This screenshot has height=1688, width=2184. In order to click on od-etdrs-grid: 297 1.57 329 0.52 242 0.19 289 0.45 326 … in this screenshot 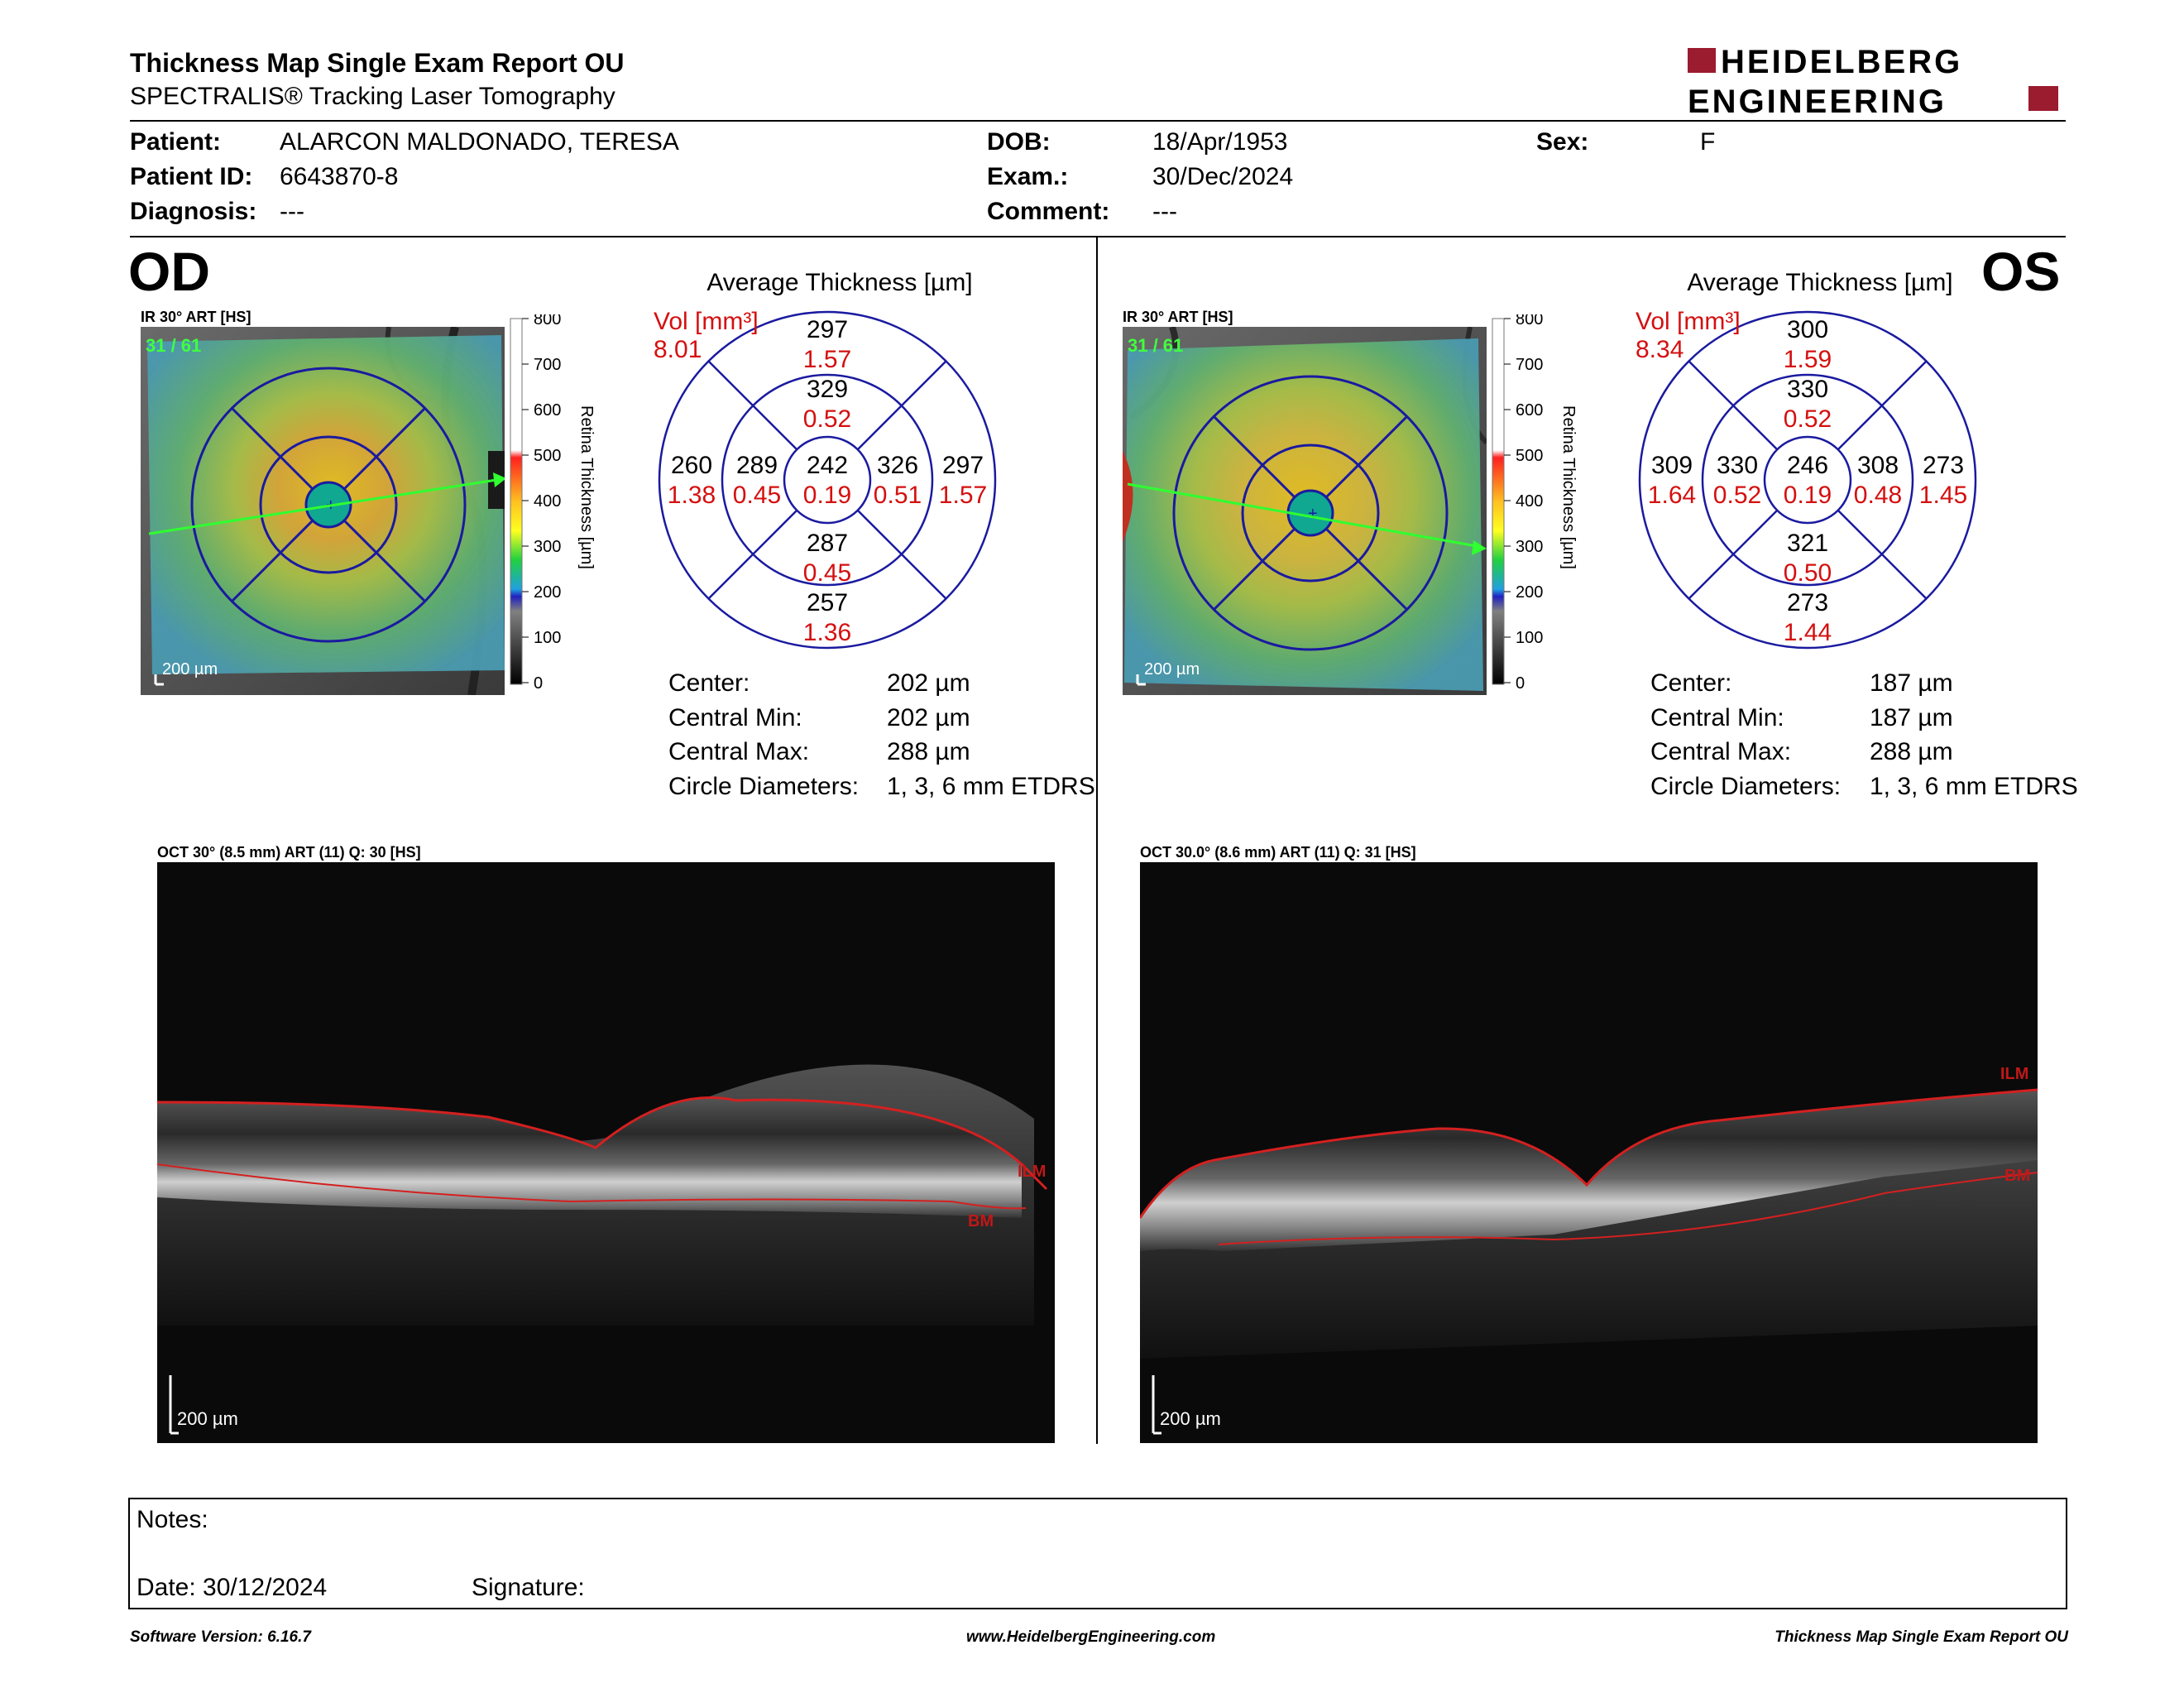, I will do `click(831, 484)`.